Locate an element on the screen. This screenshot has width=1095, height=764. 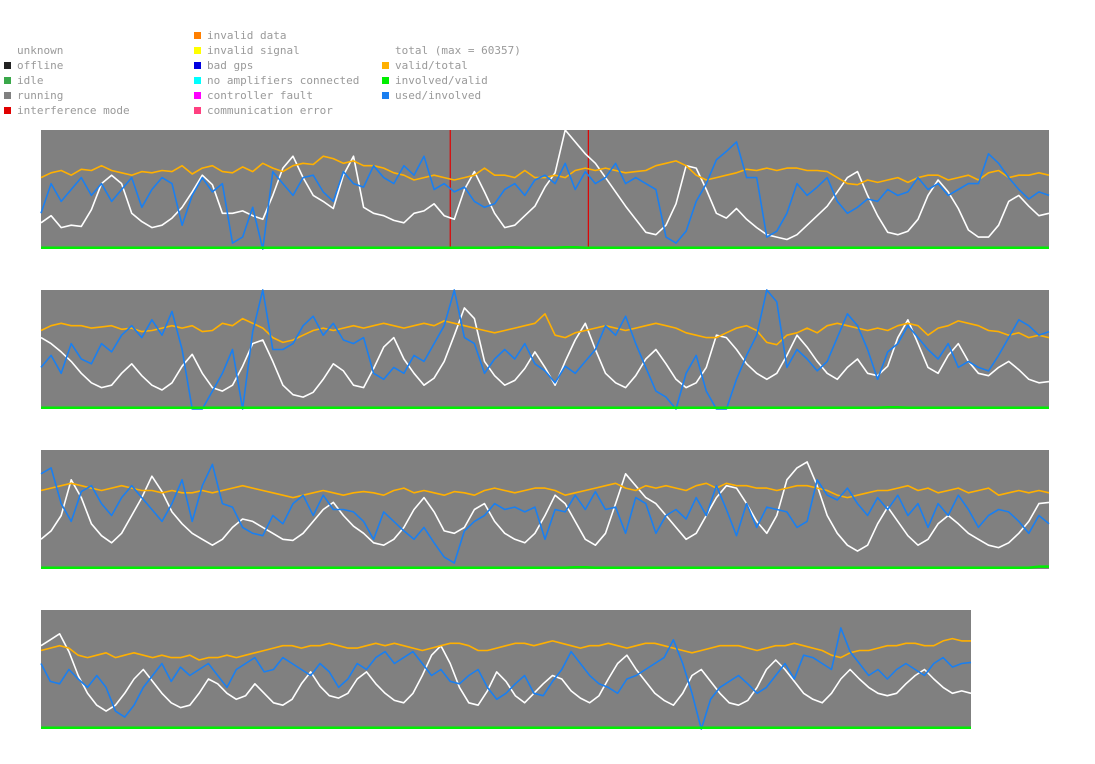
idle-swatch is located at coordinates (7, 80).